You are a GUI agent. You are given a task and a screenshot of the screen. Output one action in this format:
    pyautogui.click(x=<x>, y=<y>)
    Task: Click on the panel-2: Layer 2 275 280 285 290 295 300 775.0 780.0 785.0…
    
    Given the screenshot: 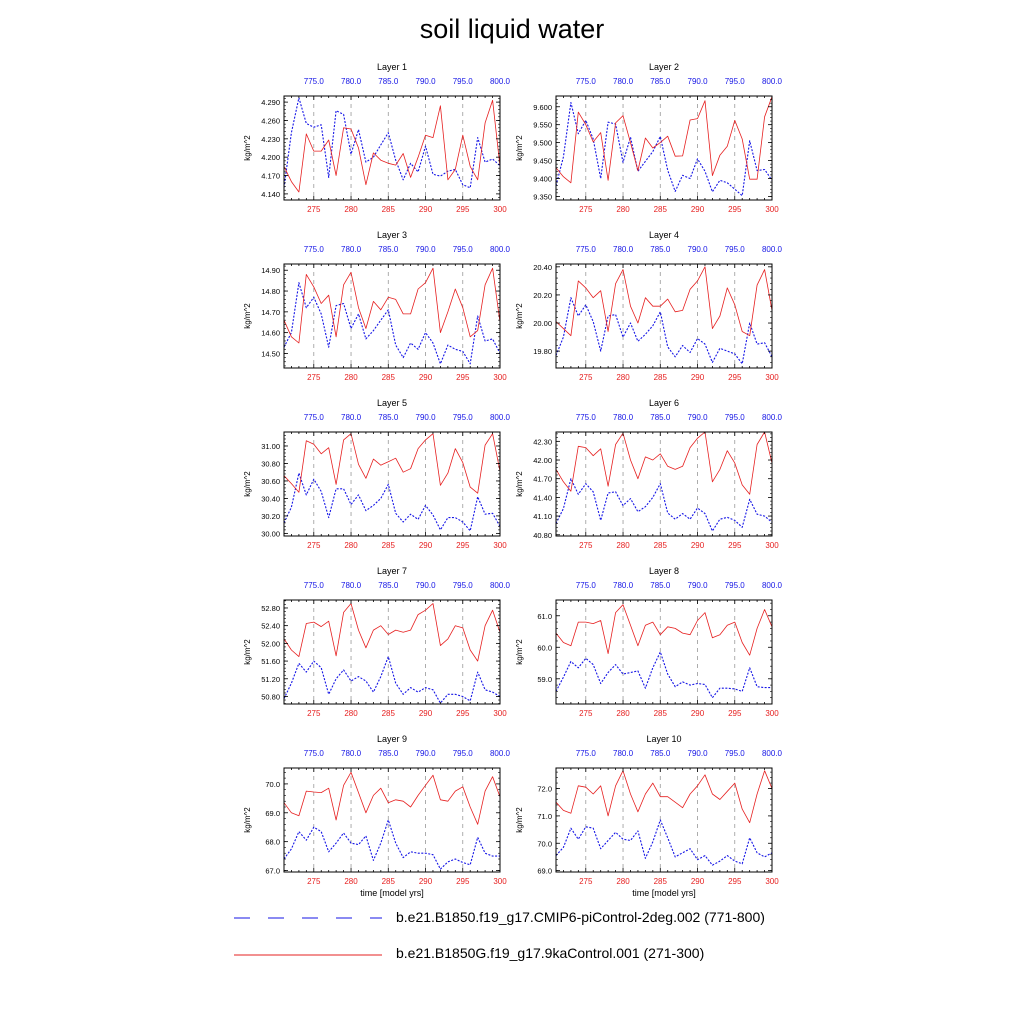 What is the action you would take?
    pyautogui.click(x=649, y=138)
    